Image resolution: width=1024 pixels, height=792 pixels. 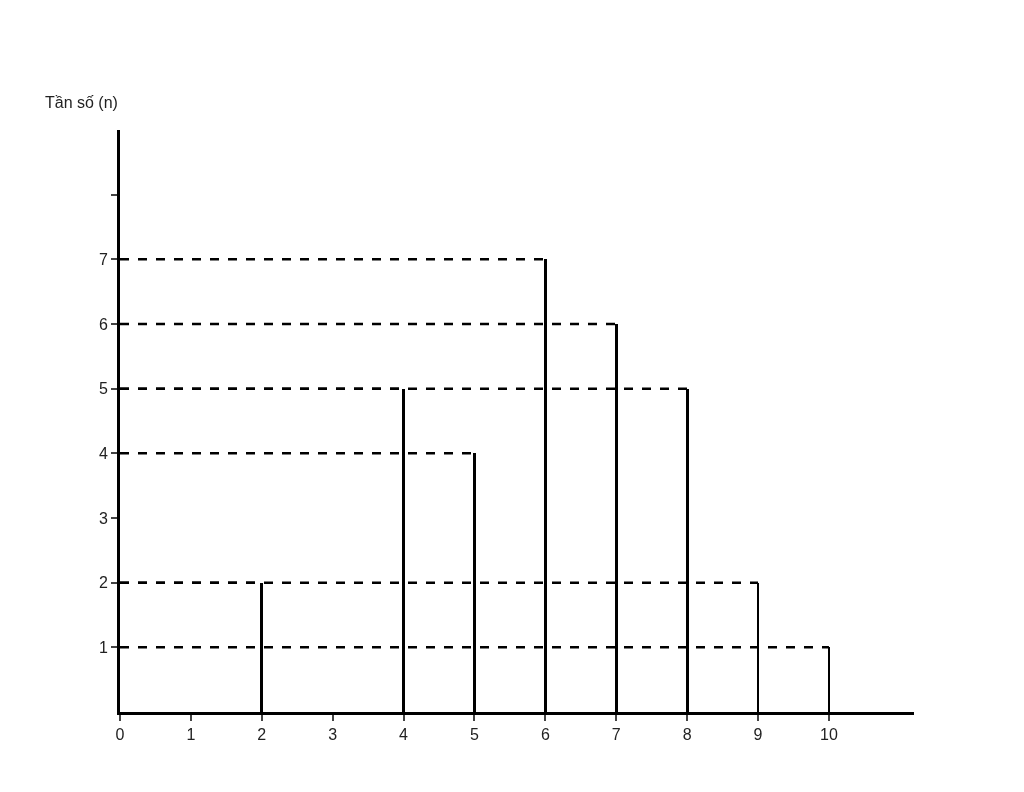 I want to click on x-tick-label: 8, so click(x=687, y=735).